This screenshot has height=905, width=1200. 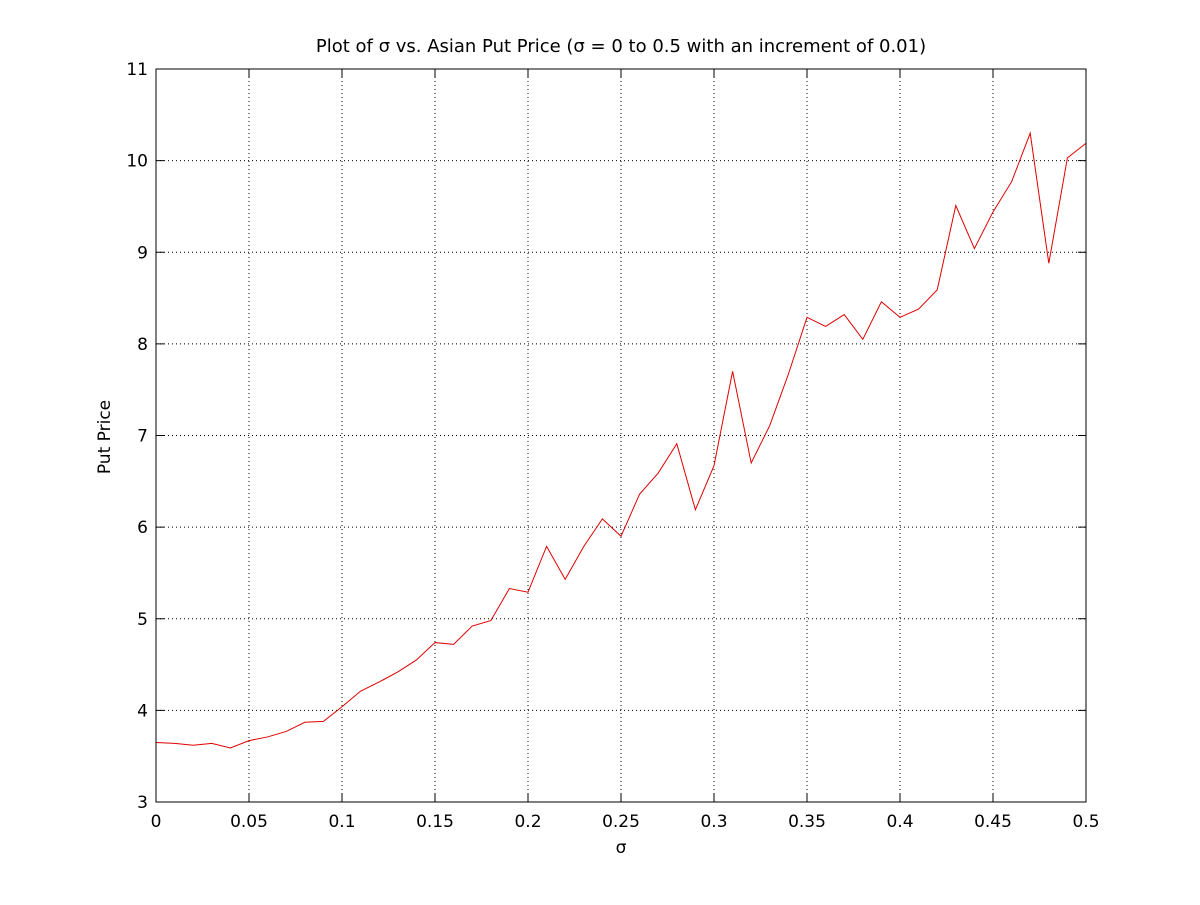 I want to click on x-tick-label: 0.1, so click(x=341, y=822).